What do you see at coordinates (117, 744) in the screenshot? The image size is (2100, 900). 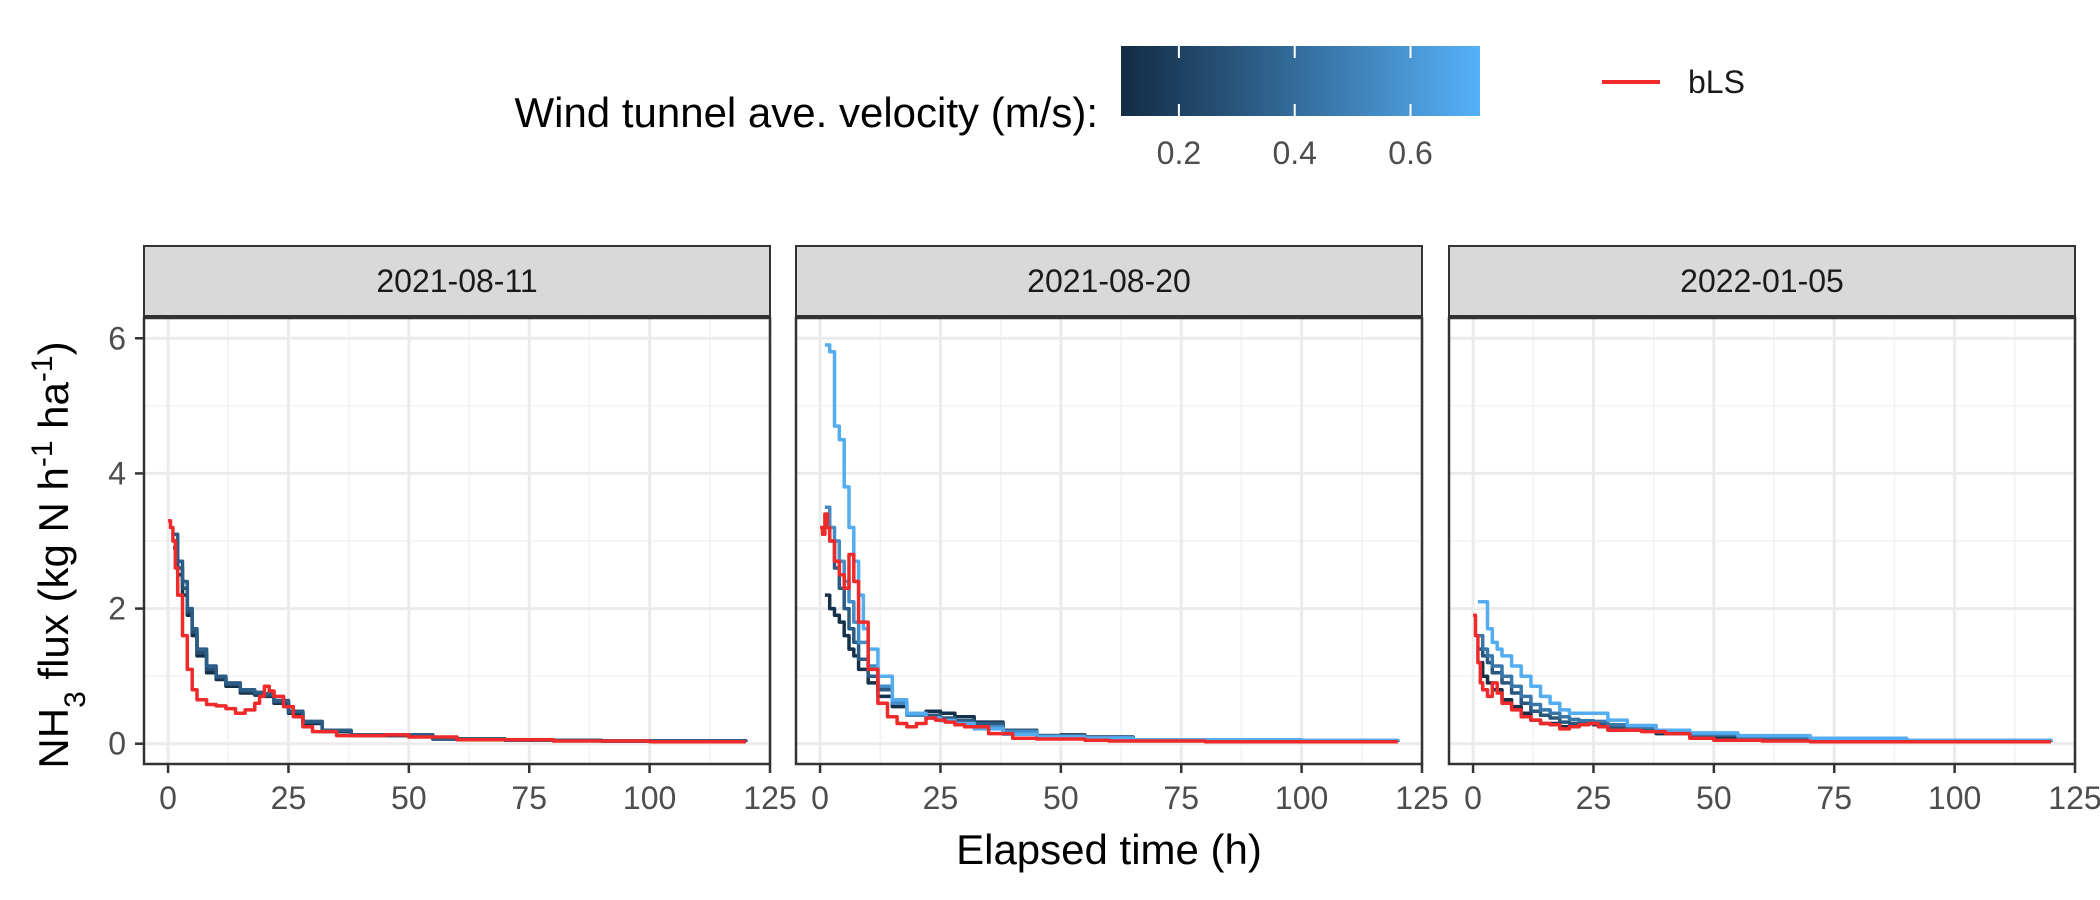 I see `y-tick-label: 0` at bounding box center [117, 744].